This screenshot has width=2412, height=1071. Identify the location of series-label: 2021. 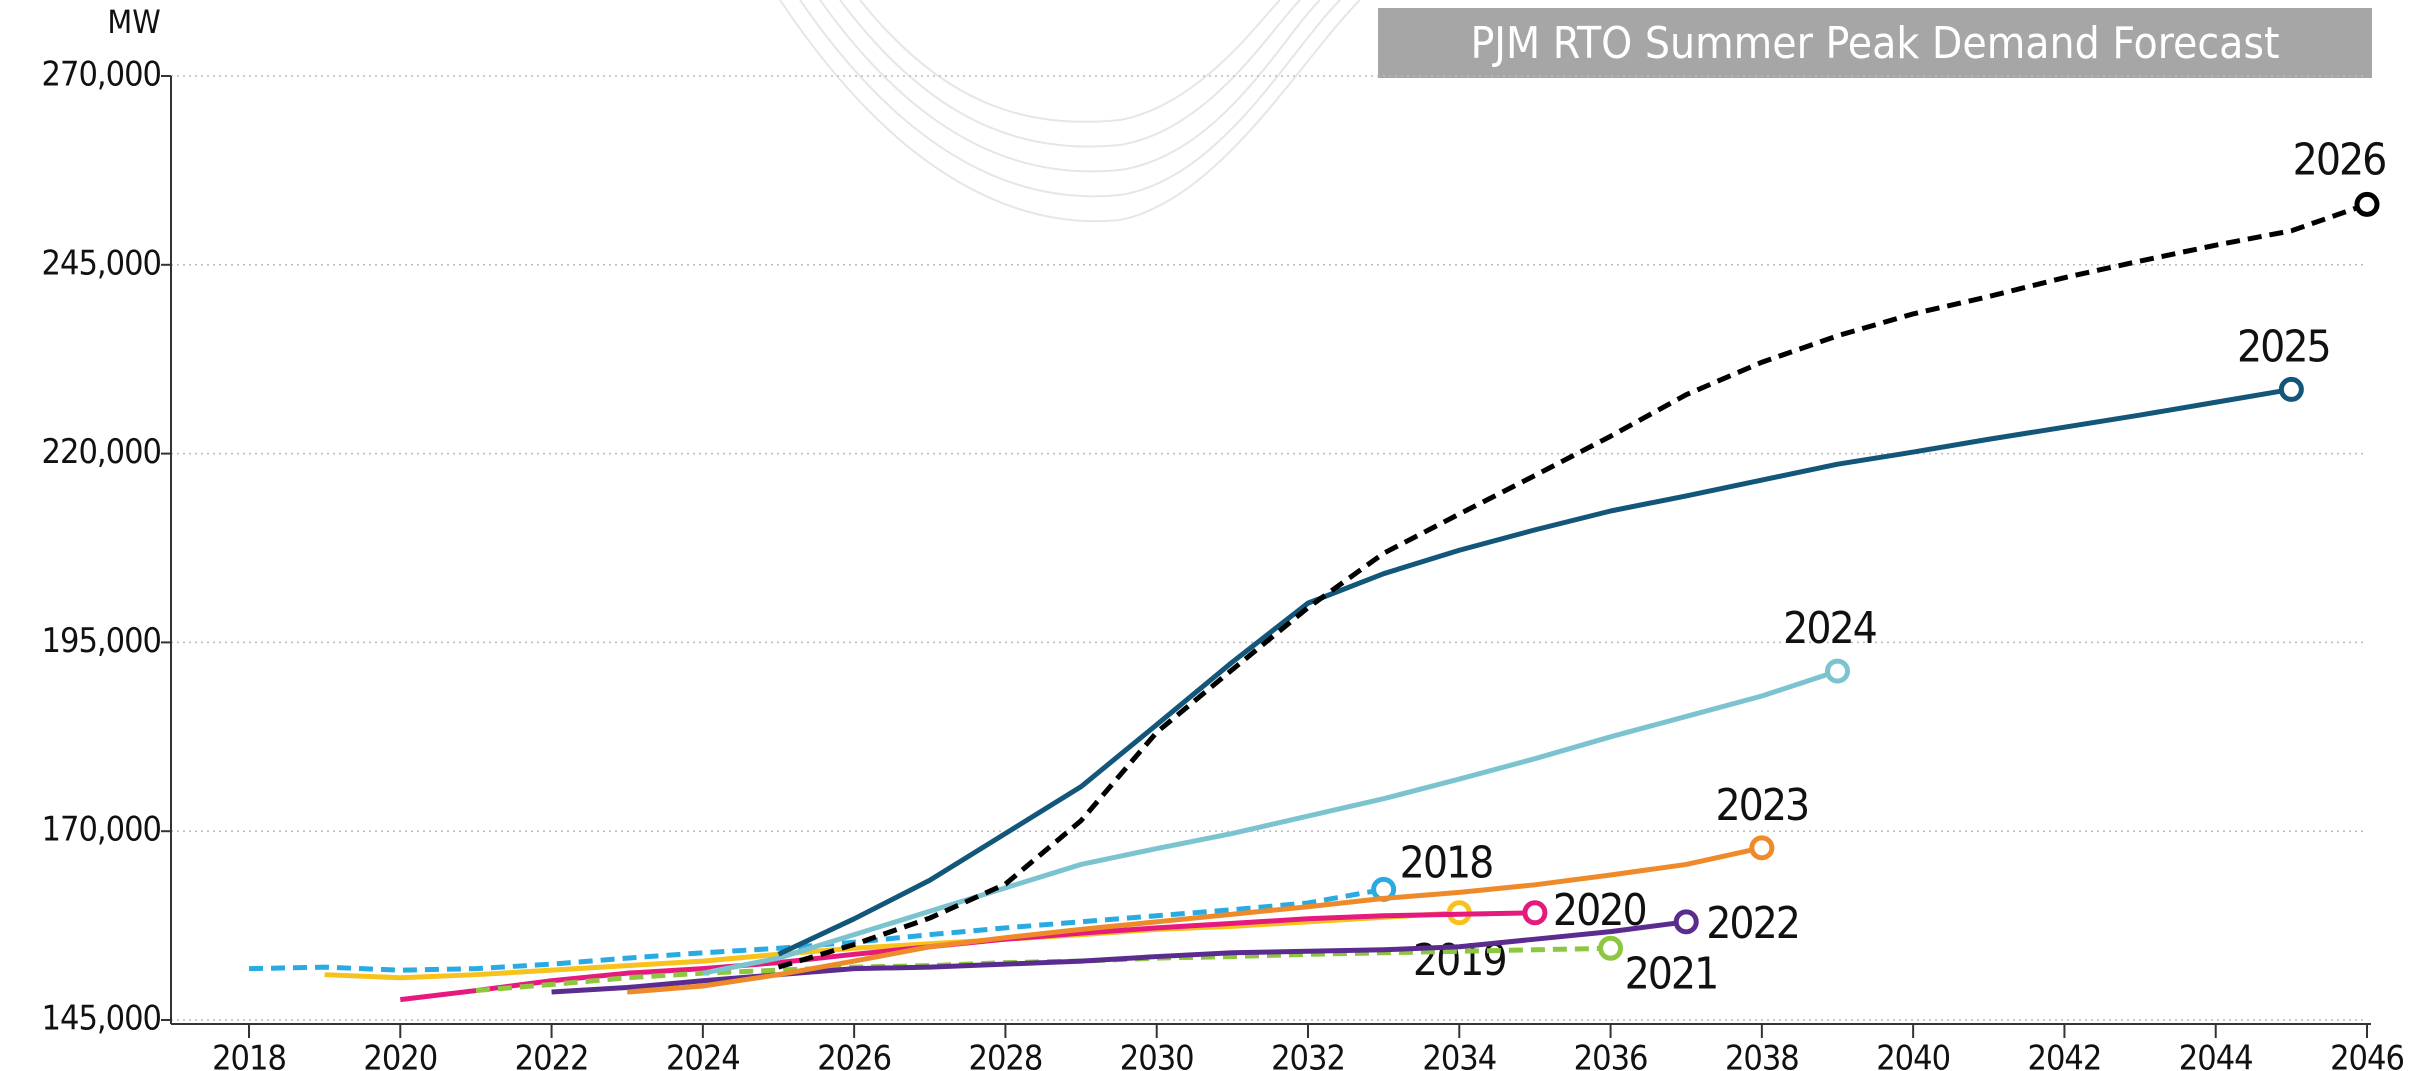
(1671, 973).